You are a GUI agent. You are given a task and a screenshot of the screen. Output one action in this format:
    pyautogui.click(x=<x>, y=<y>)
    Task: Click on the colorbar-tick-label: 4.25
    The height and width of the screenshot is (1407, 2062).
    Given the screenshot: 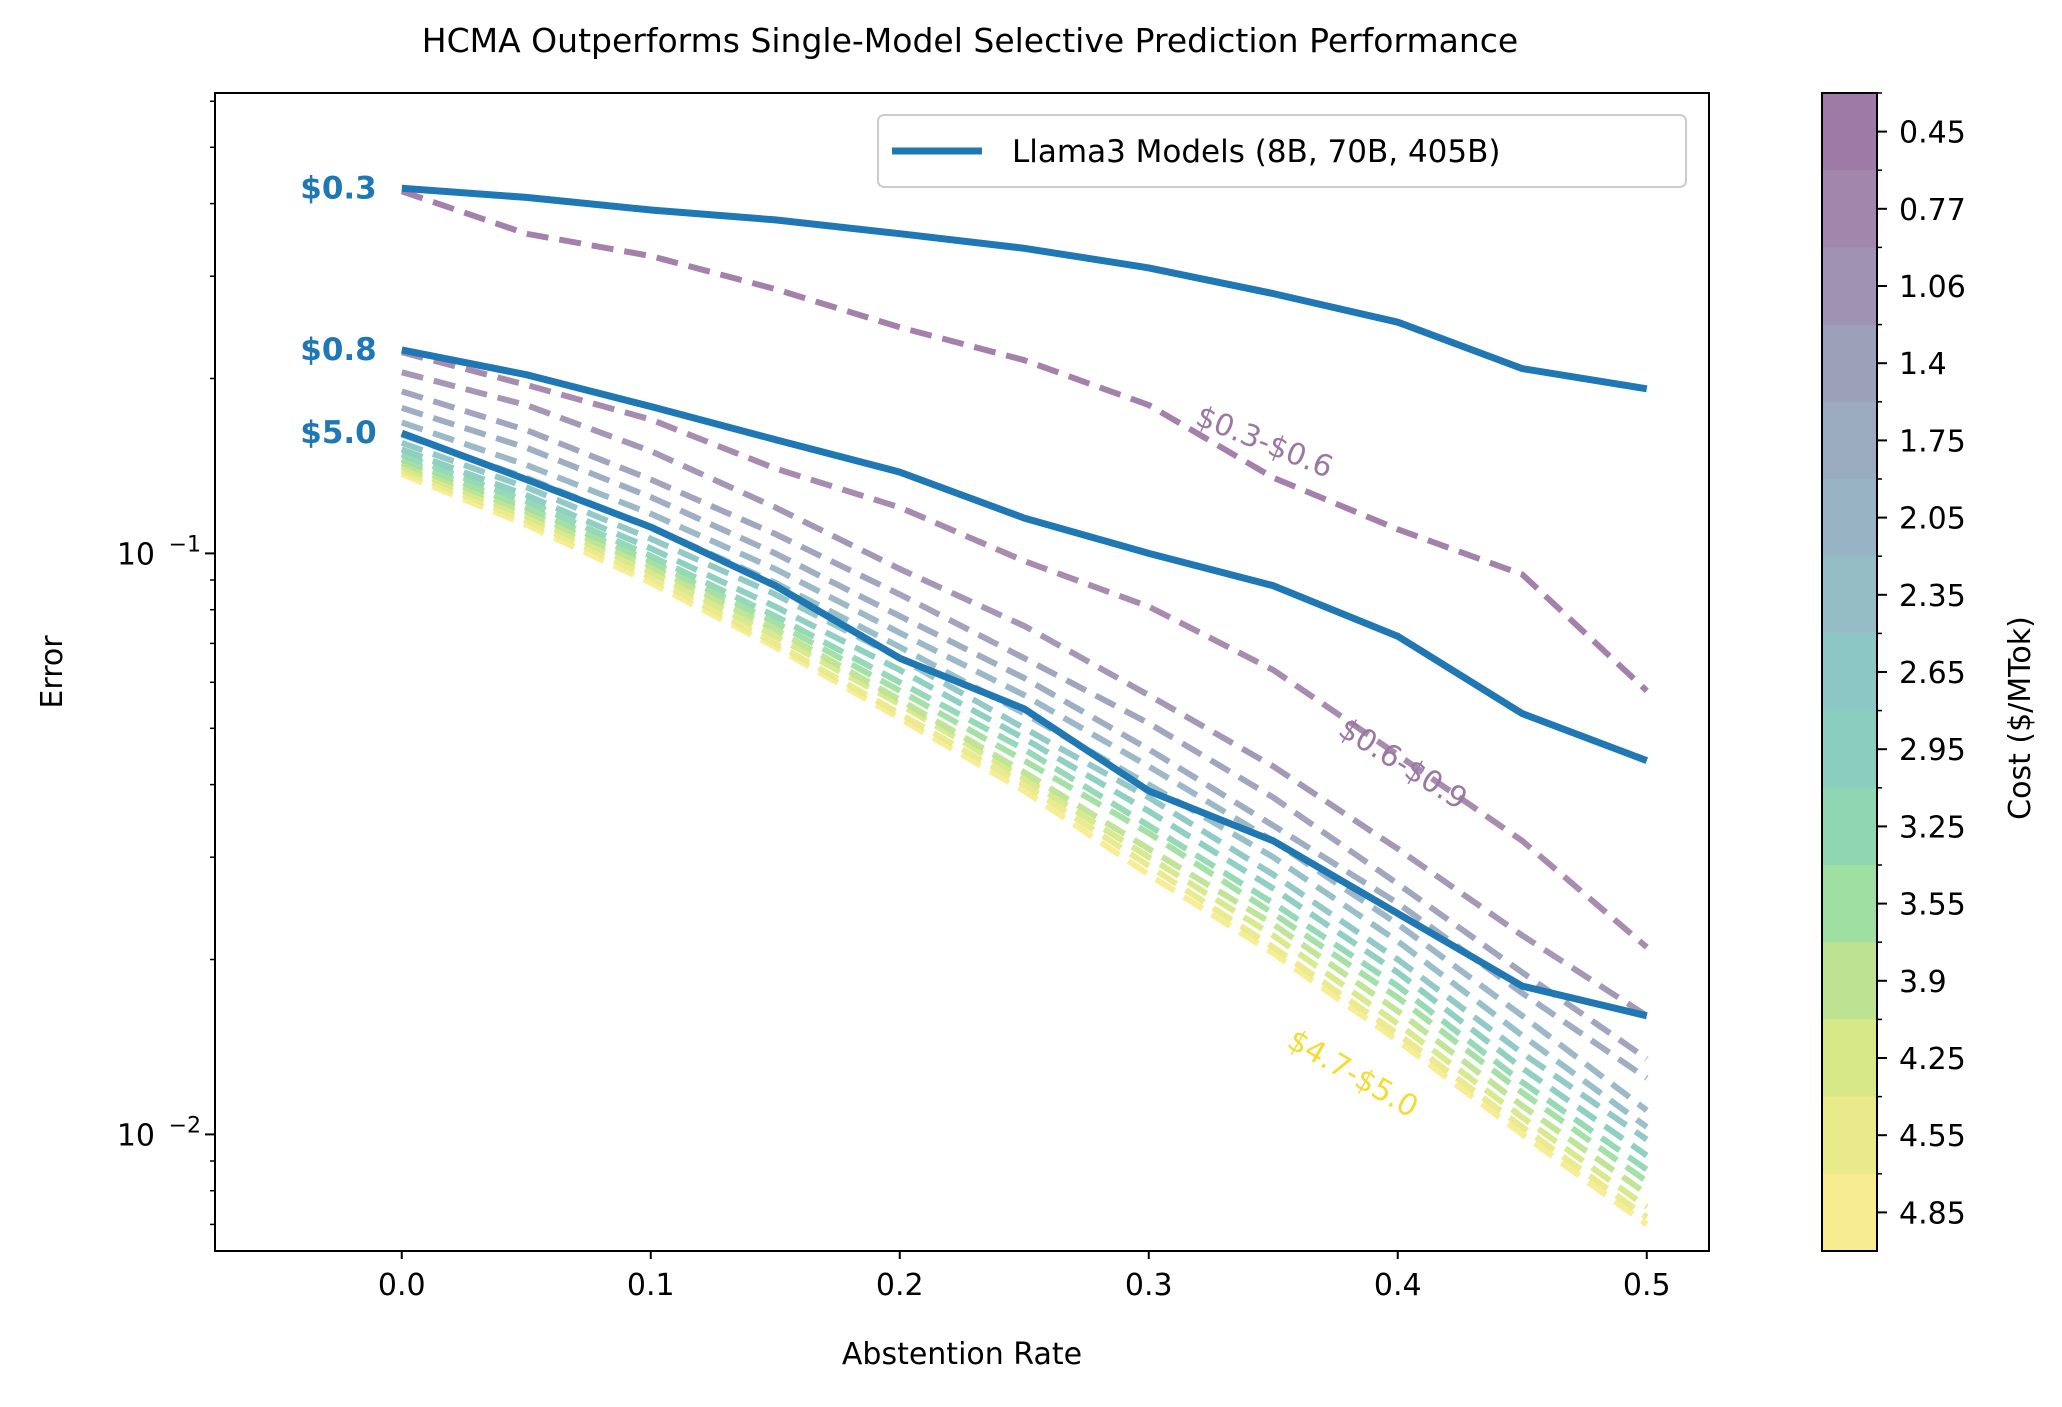 What is the action you would take?
    pyautogui.click(x=1932, y=1059)
    